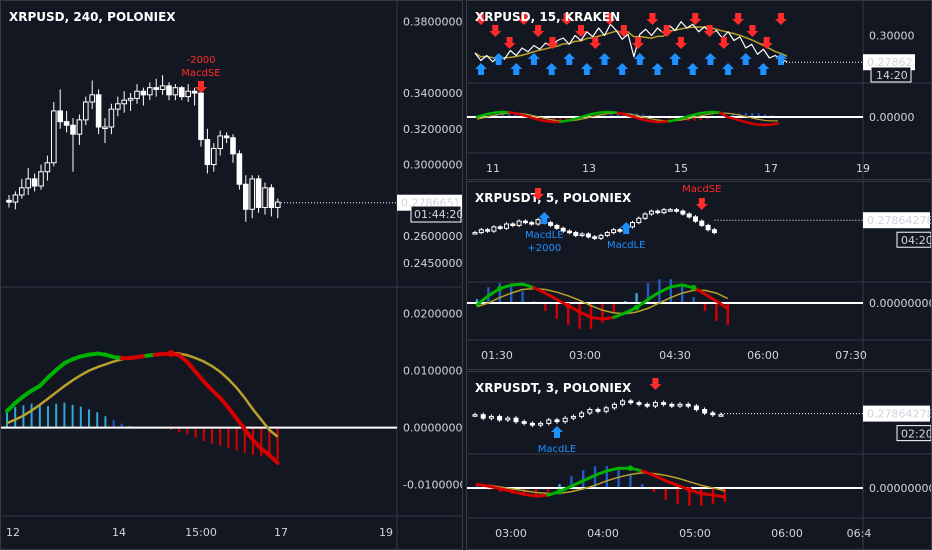 This screenshot has width=932, height=550. I want to click on last-price-label: 0.27864278, so click(899, 414).